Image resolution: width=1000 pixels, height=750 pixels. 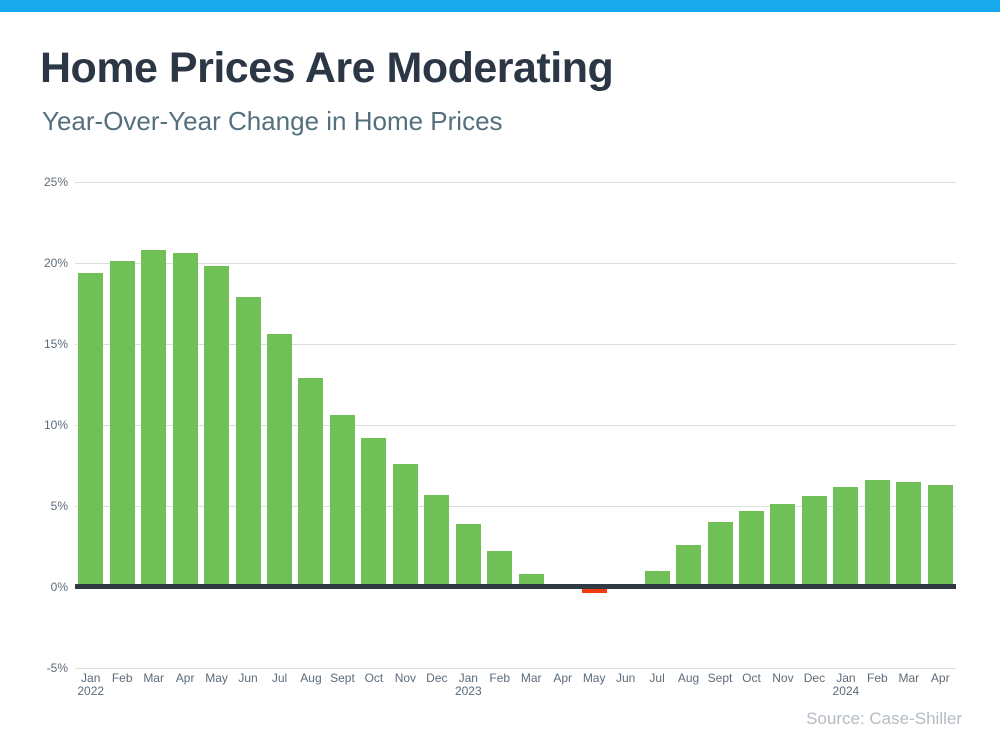 I want to click on bar-Jan-2023, so click(x=468, y=555).